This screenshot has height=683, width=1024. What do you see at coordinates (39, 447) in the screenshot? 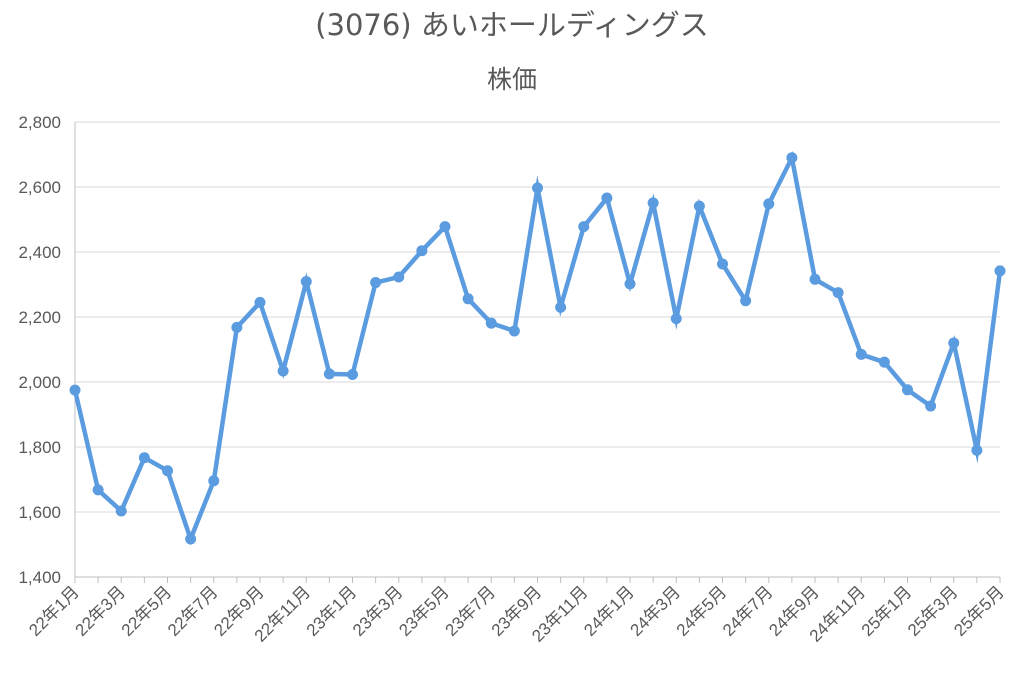
I see `y-tick-label: 1,800` at bounding box center [39, 447].